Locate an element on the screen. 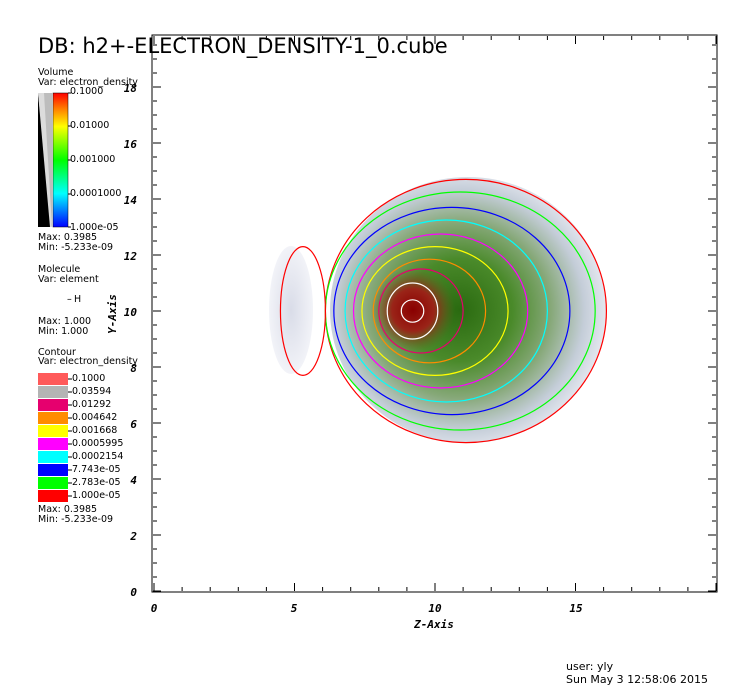 The image size is (756, 696). volume-colorbar is located at coordinates (53, 160).